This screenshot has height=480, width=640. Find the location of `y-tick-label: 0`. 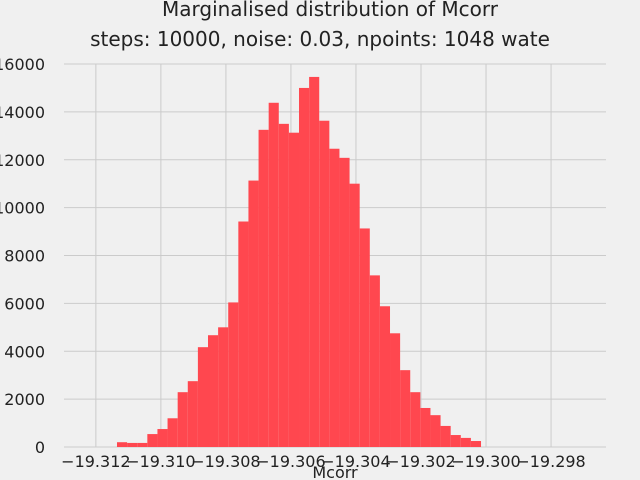

y-tick-label: 0 is located at coordinates (40, 447).